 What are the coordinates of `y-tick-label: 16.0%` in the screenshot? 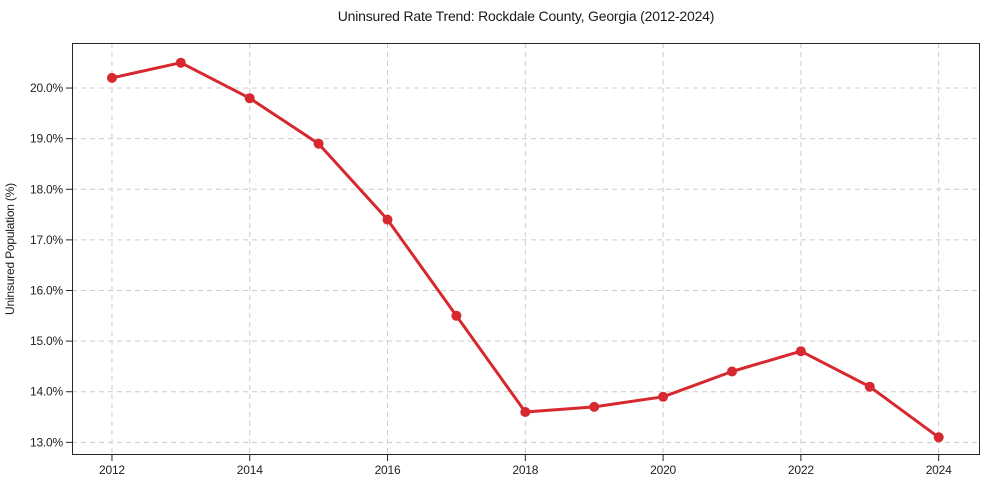 It's located at (47, 291).